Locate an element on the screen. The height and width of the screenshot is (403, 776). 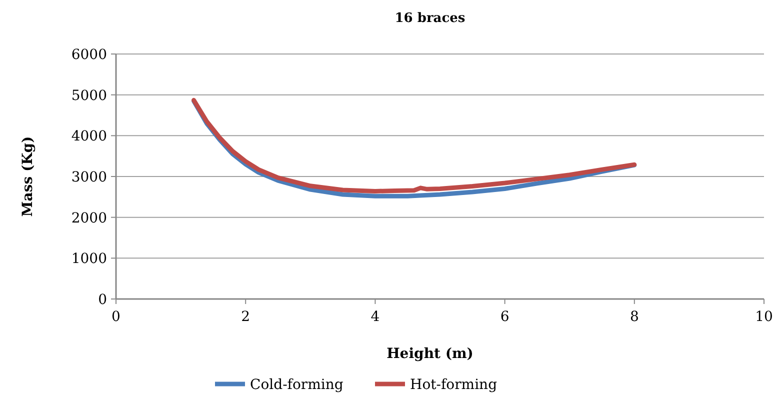
legend-label: Cold-forming is located at coordinates (297, 385).